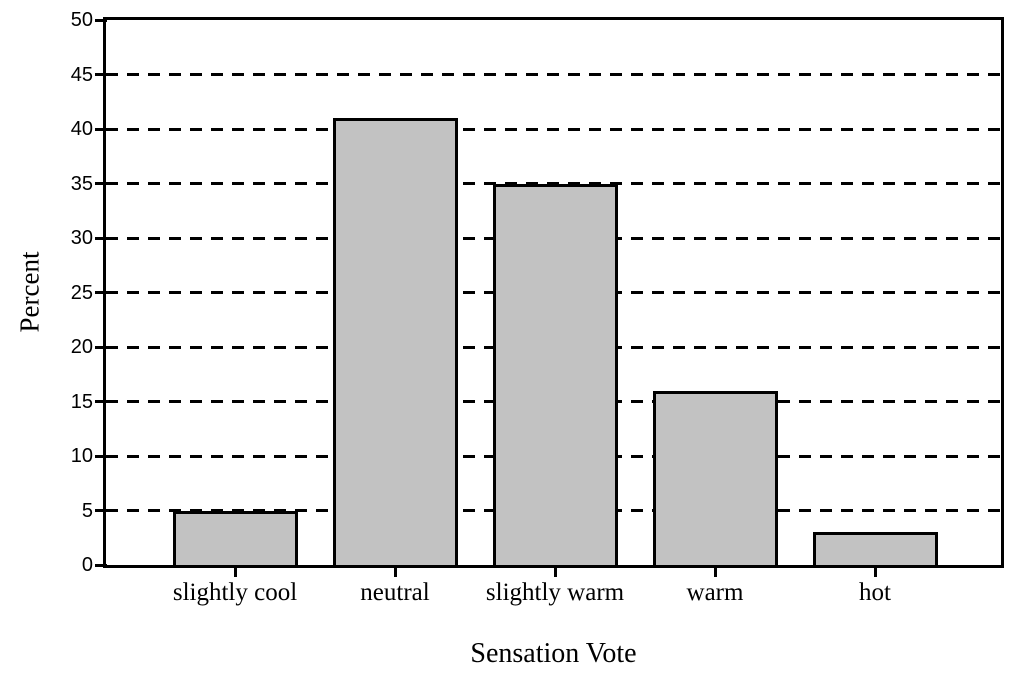 This screenshot has height=691, width=1024. Describe the element at coordinates (81, 20) in the screenshot. I see `y-tick-label-50: 50` at that location.